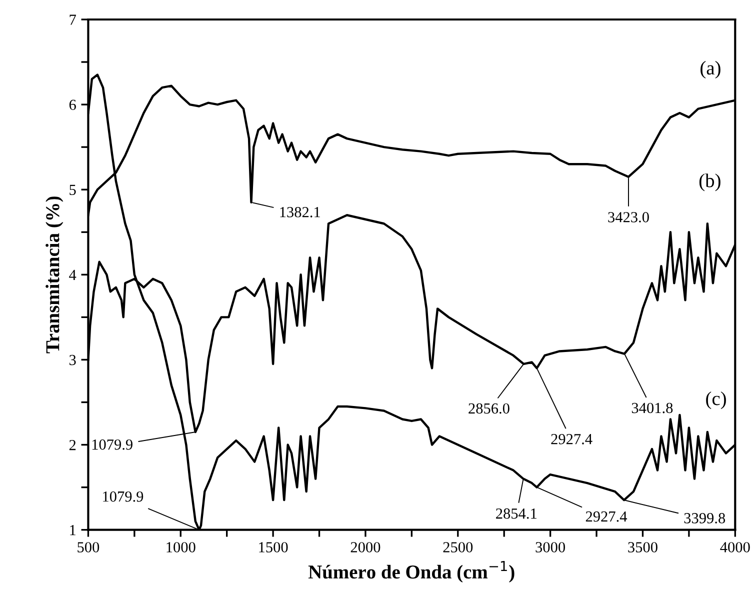  Describe the element at coordinates (705, 518) in the screenshot. I see `annotation: 3399.8` at that location.